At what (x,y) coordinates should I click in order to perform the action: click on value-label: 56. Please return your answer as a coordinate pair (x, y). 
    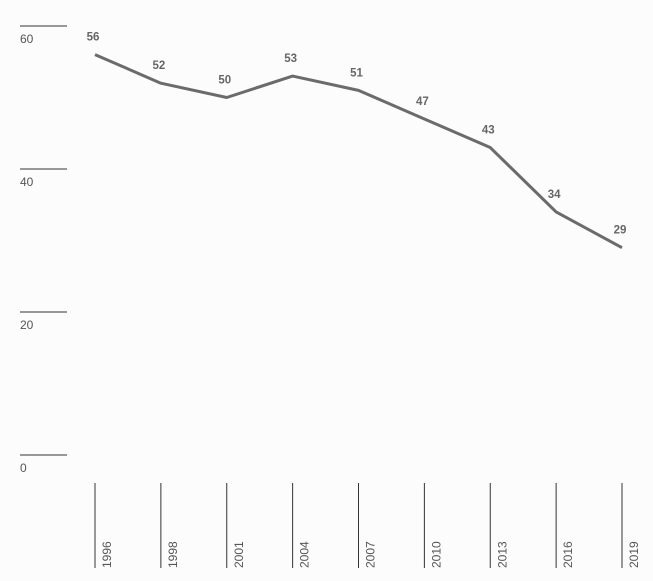
    Looking at the image, I should click on (93, 38).